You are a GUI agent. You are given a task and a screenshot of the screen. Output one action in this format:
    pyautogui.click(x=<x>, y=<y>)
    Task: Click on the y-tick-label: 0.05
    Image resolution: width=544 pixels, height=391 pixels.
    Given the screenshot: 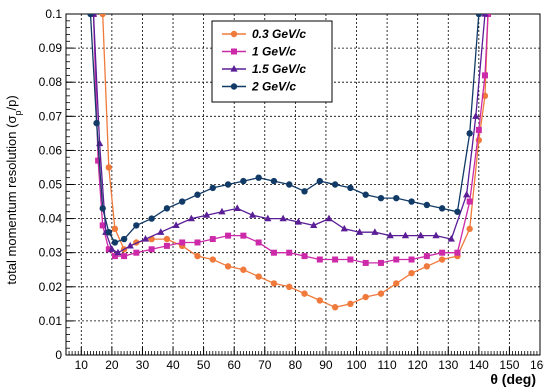 What is the action you would take?
    pyautogui.click(x=51, y=185)
    